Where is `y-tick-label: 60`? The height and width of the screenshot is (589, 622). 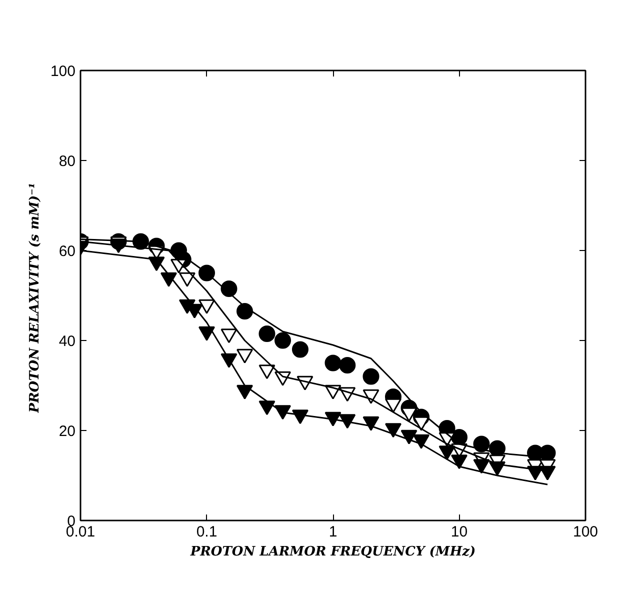 y-tick-label: 60 is located at coordinates (67, 251).